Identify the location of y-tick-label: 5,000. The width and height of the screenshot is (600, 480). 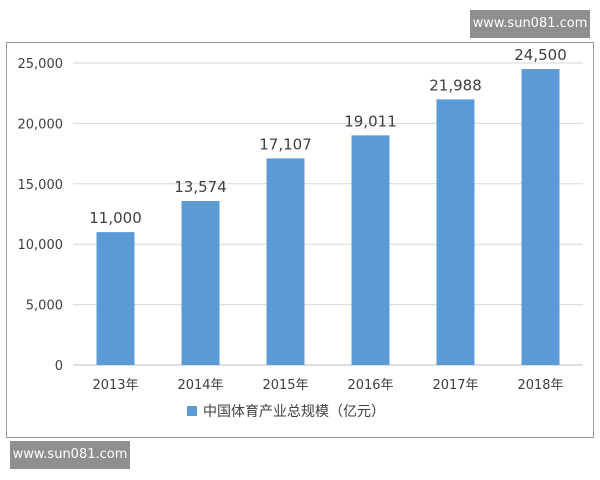
(44, 306).